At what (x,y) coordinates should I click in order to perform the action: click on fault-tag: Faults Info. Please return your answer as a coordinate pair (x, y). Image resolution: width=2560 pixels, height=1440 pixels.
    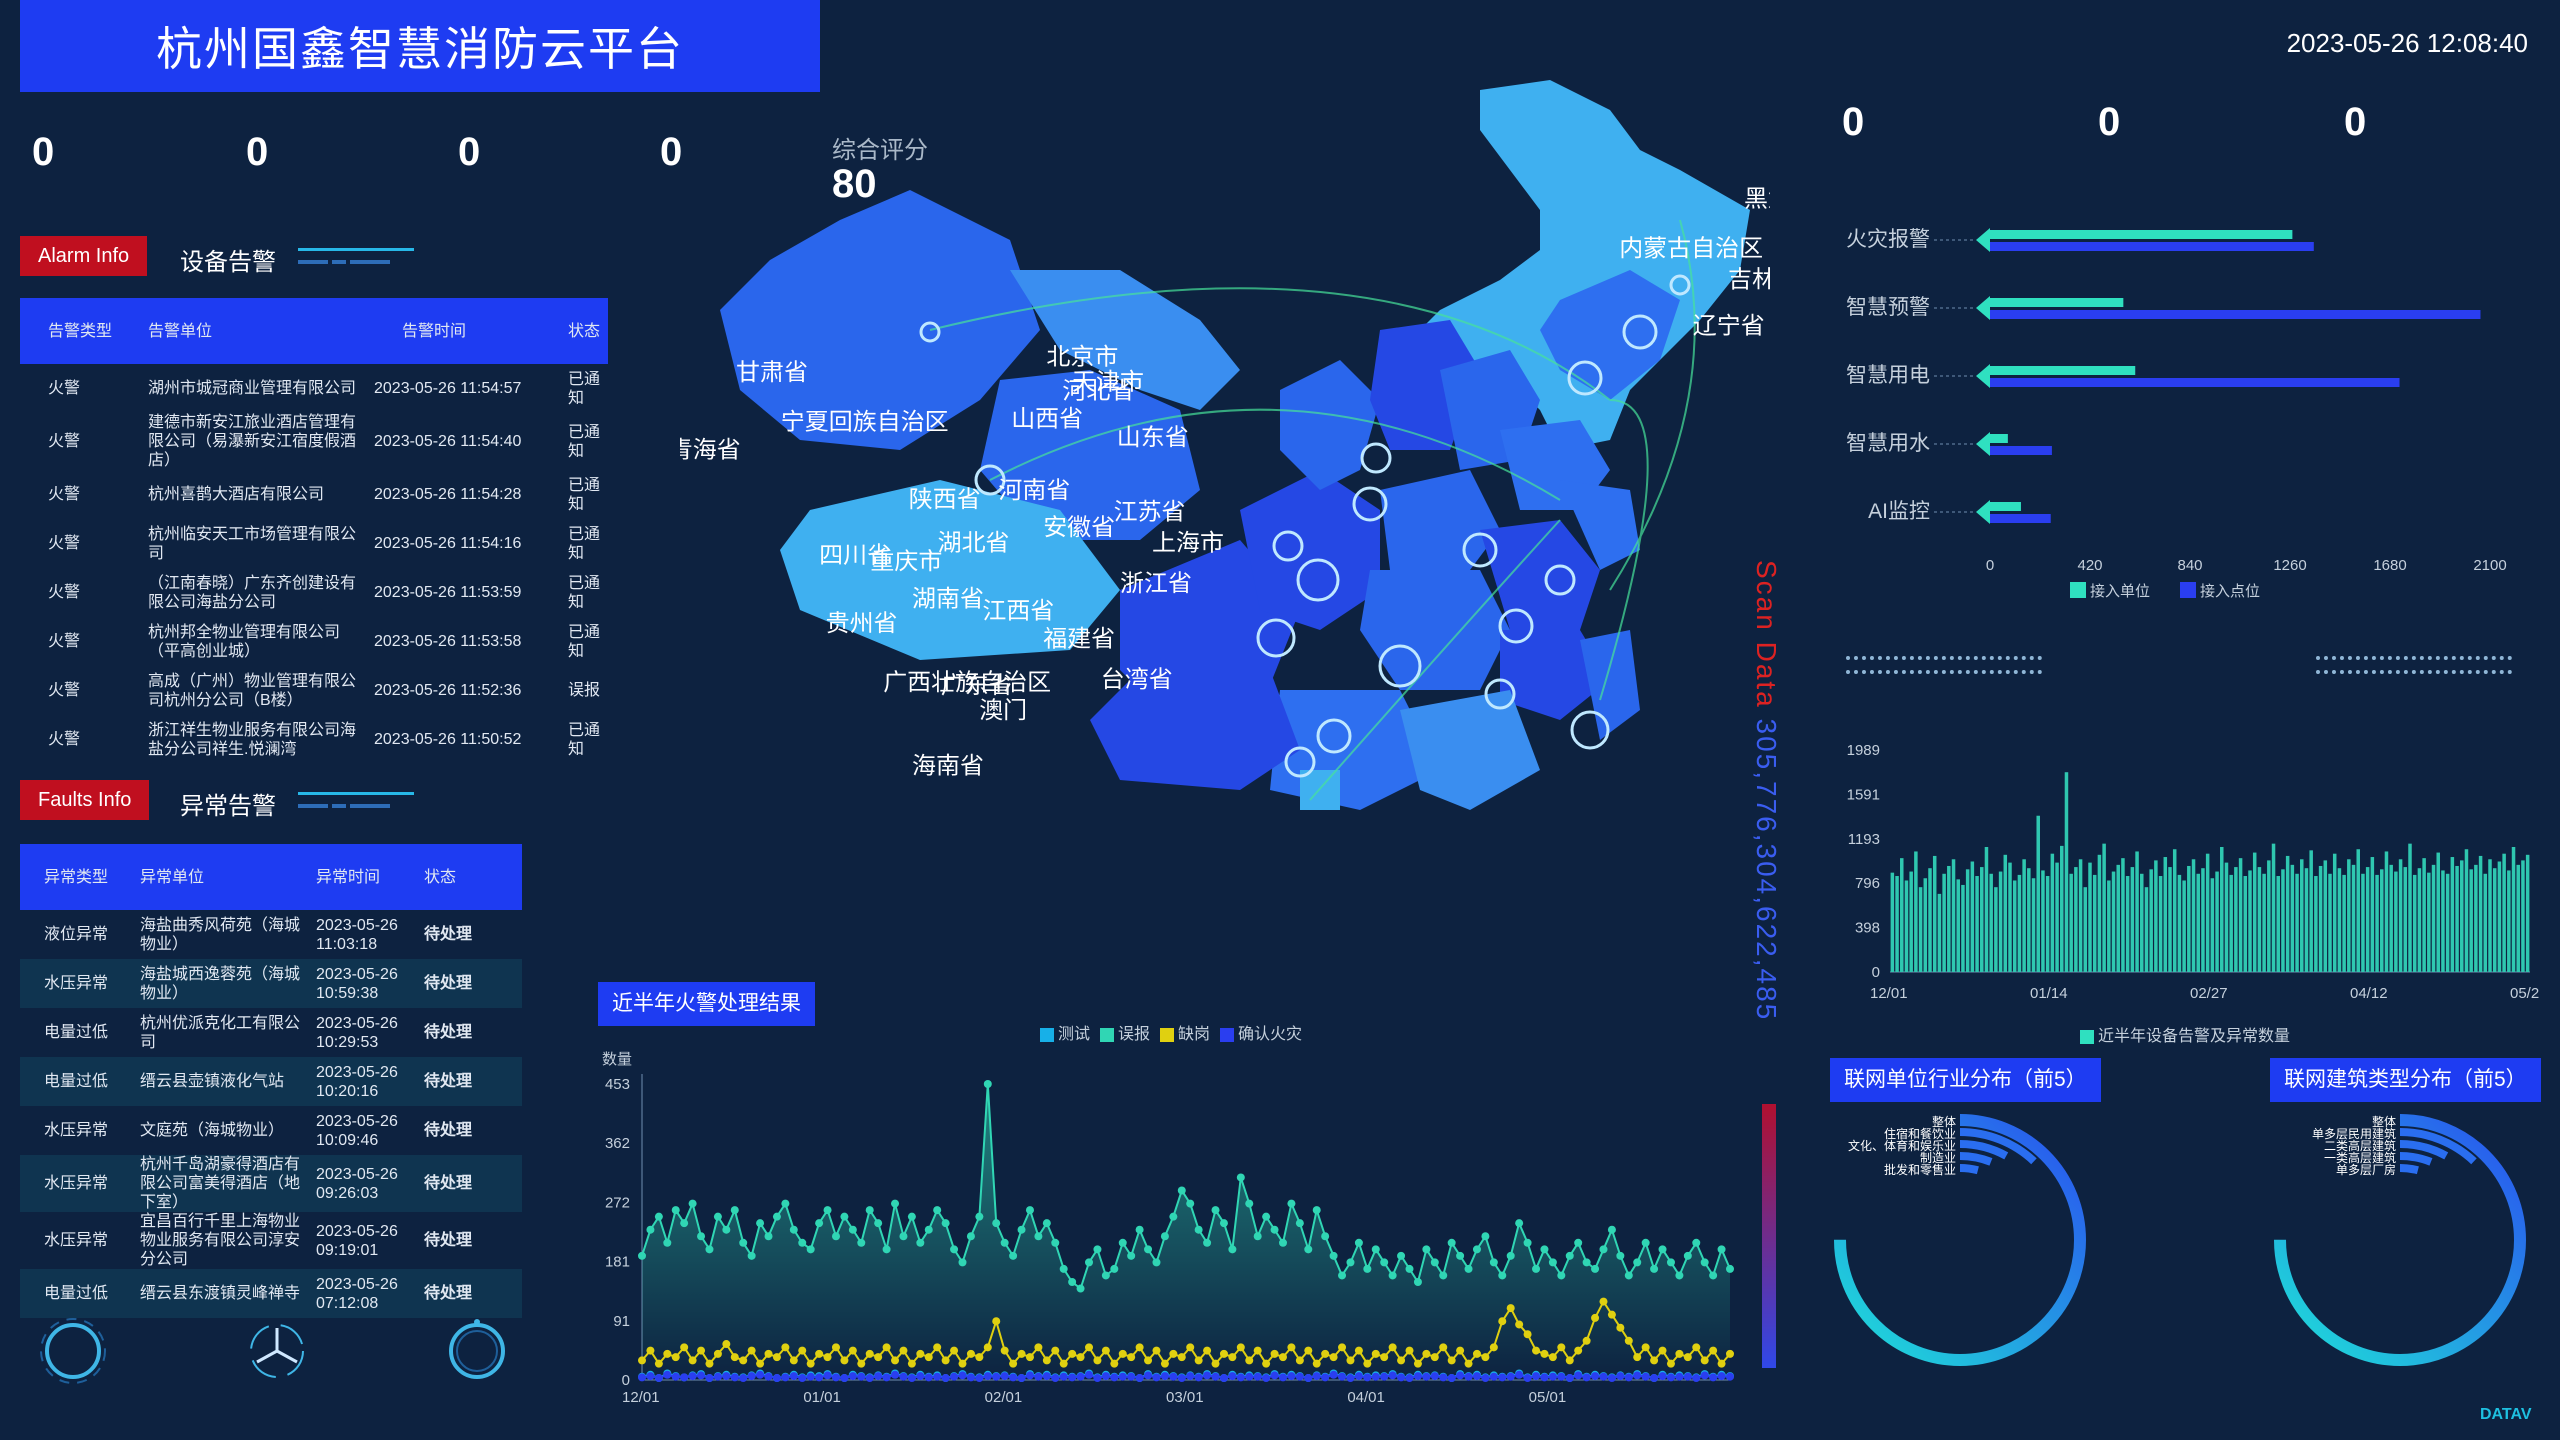
    Looking at the image, I should click on (85, 800).